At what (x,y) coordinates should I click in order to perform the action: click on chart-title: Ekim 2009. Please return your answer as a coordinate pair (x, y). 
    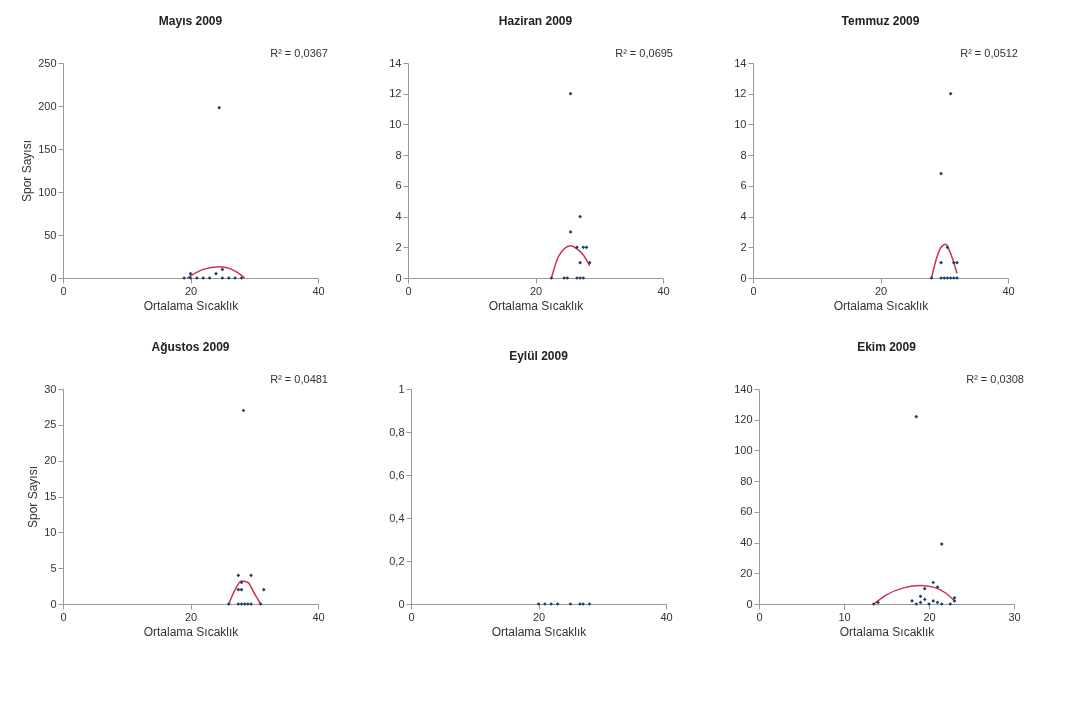
    Looking at the image, I should click on (887, 347).